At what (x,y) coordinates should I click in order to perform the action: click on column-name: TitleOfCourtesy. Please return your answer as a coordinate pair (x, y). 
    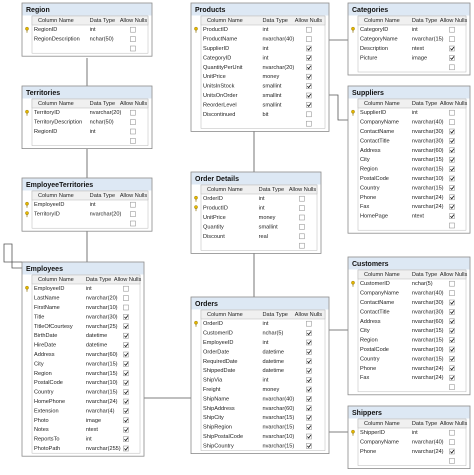
    Looking at the image, I should click on (53, 327).